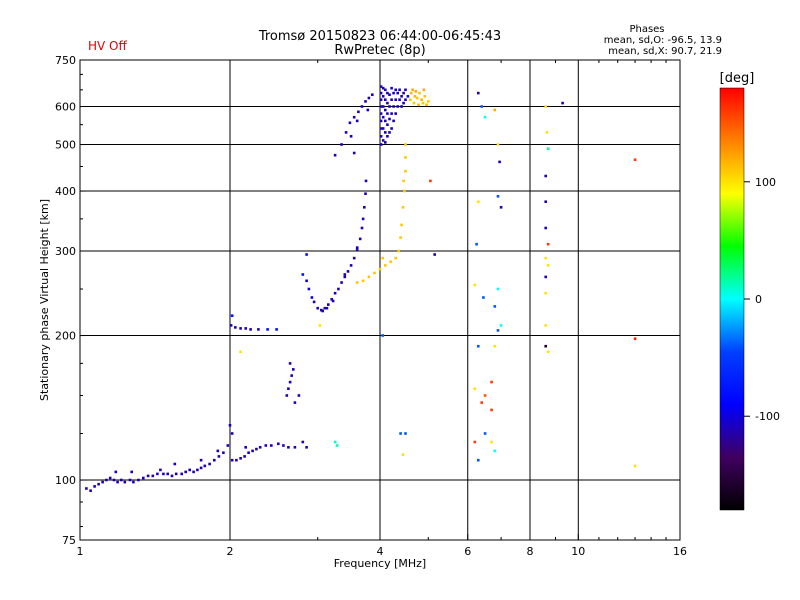 The image size is (800, 600). I want to click on y-tick-label: 300, so click(65, 251).